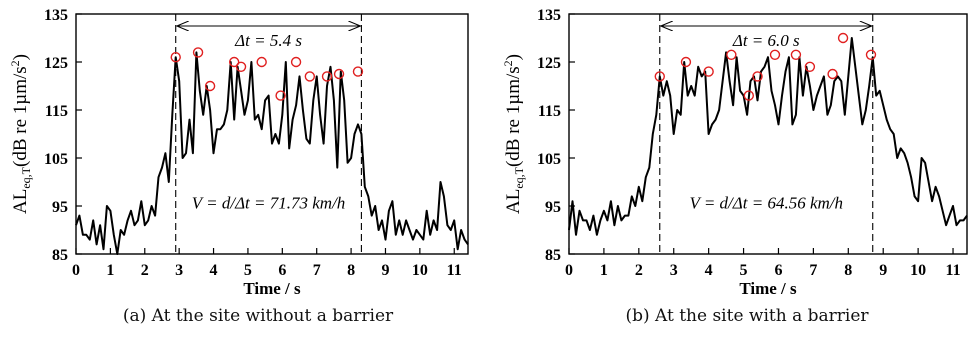 Image resolution: width=969 pixels, height=360 pixels. I want to click on caption-b: (b) At the site with a barrier, so click(747, 316).